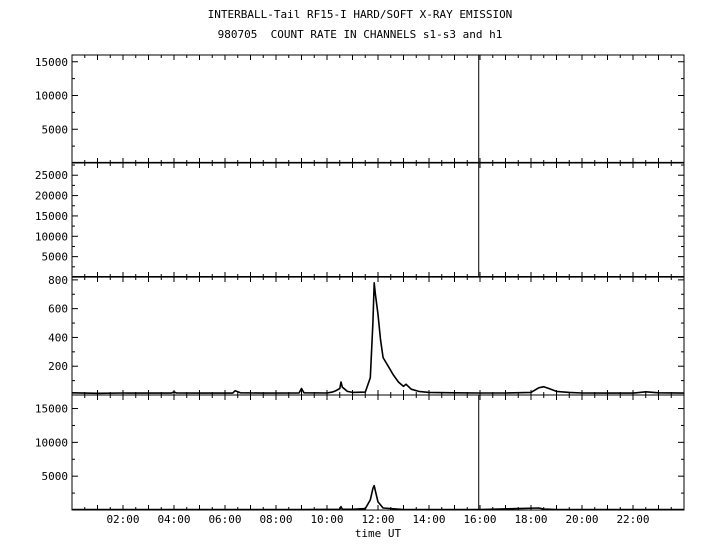 Image resolution: width=720 pixels, height=550 pixels. Describe the element at coordinates (428, 519) in the screenshot. I see `x-tick-label: 14:00` at that location.